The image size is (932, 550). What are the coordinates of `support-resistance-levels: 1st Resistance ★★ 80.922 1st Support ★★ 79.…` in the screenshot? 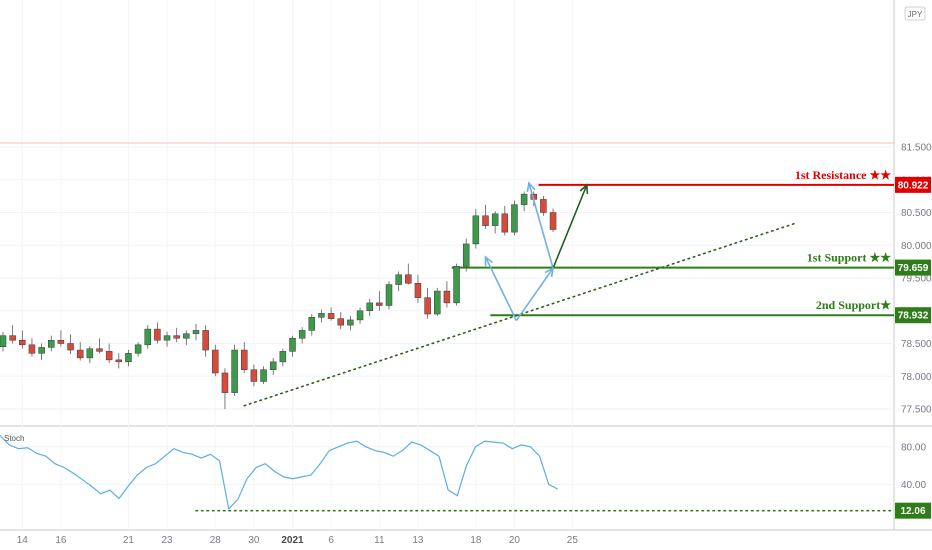 It's located at (691, 246).